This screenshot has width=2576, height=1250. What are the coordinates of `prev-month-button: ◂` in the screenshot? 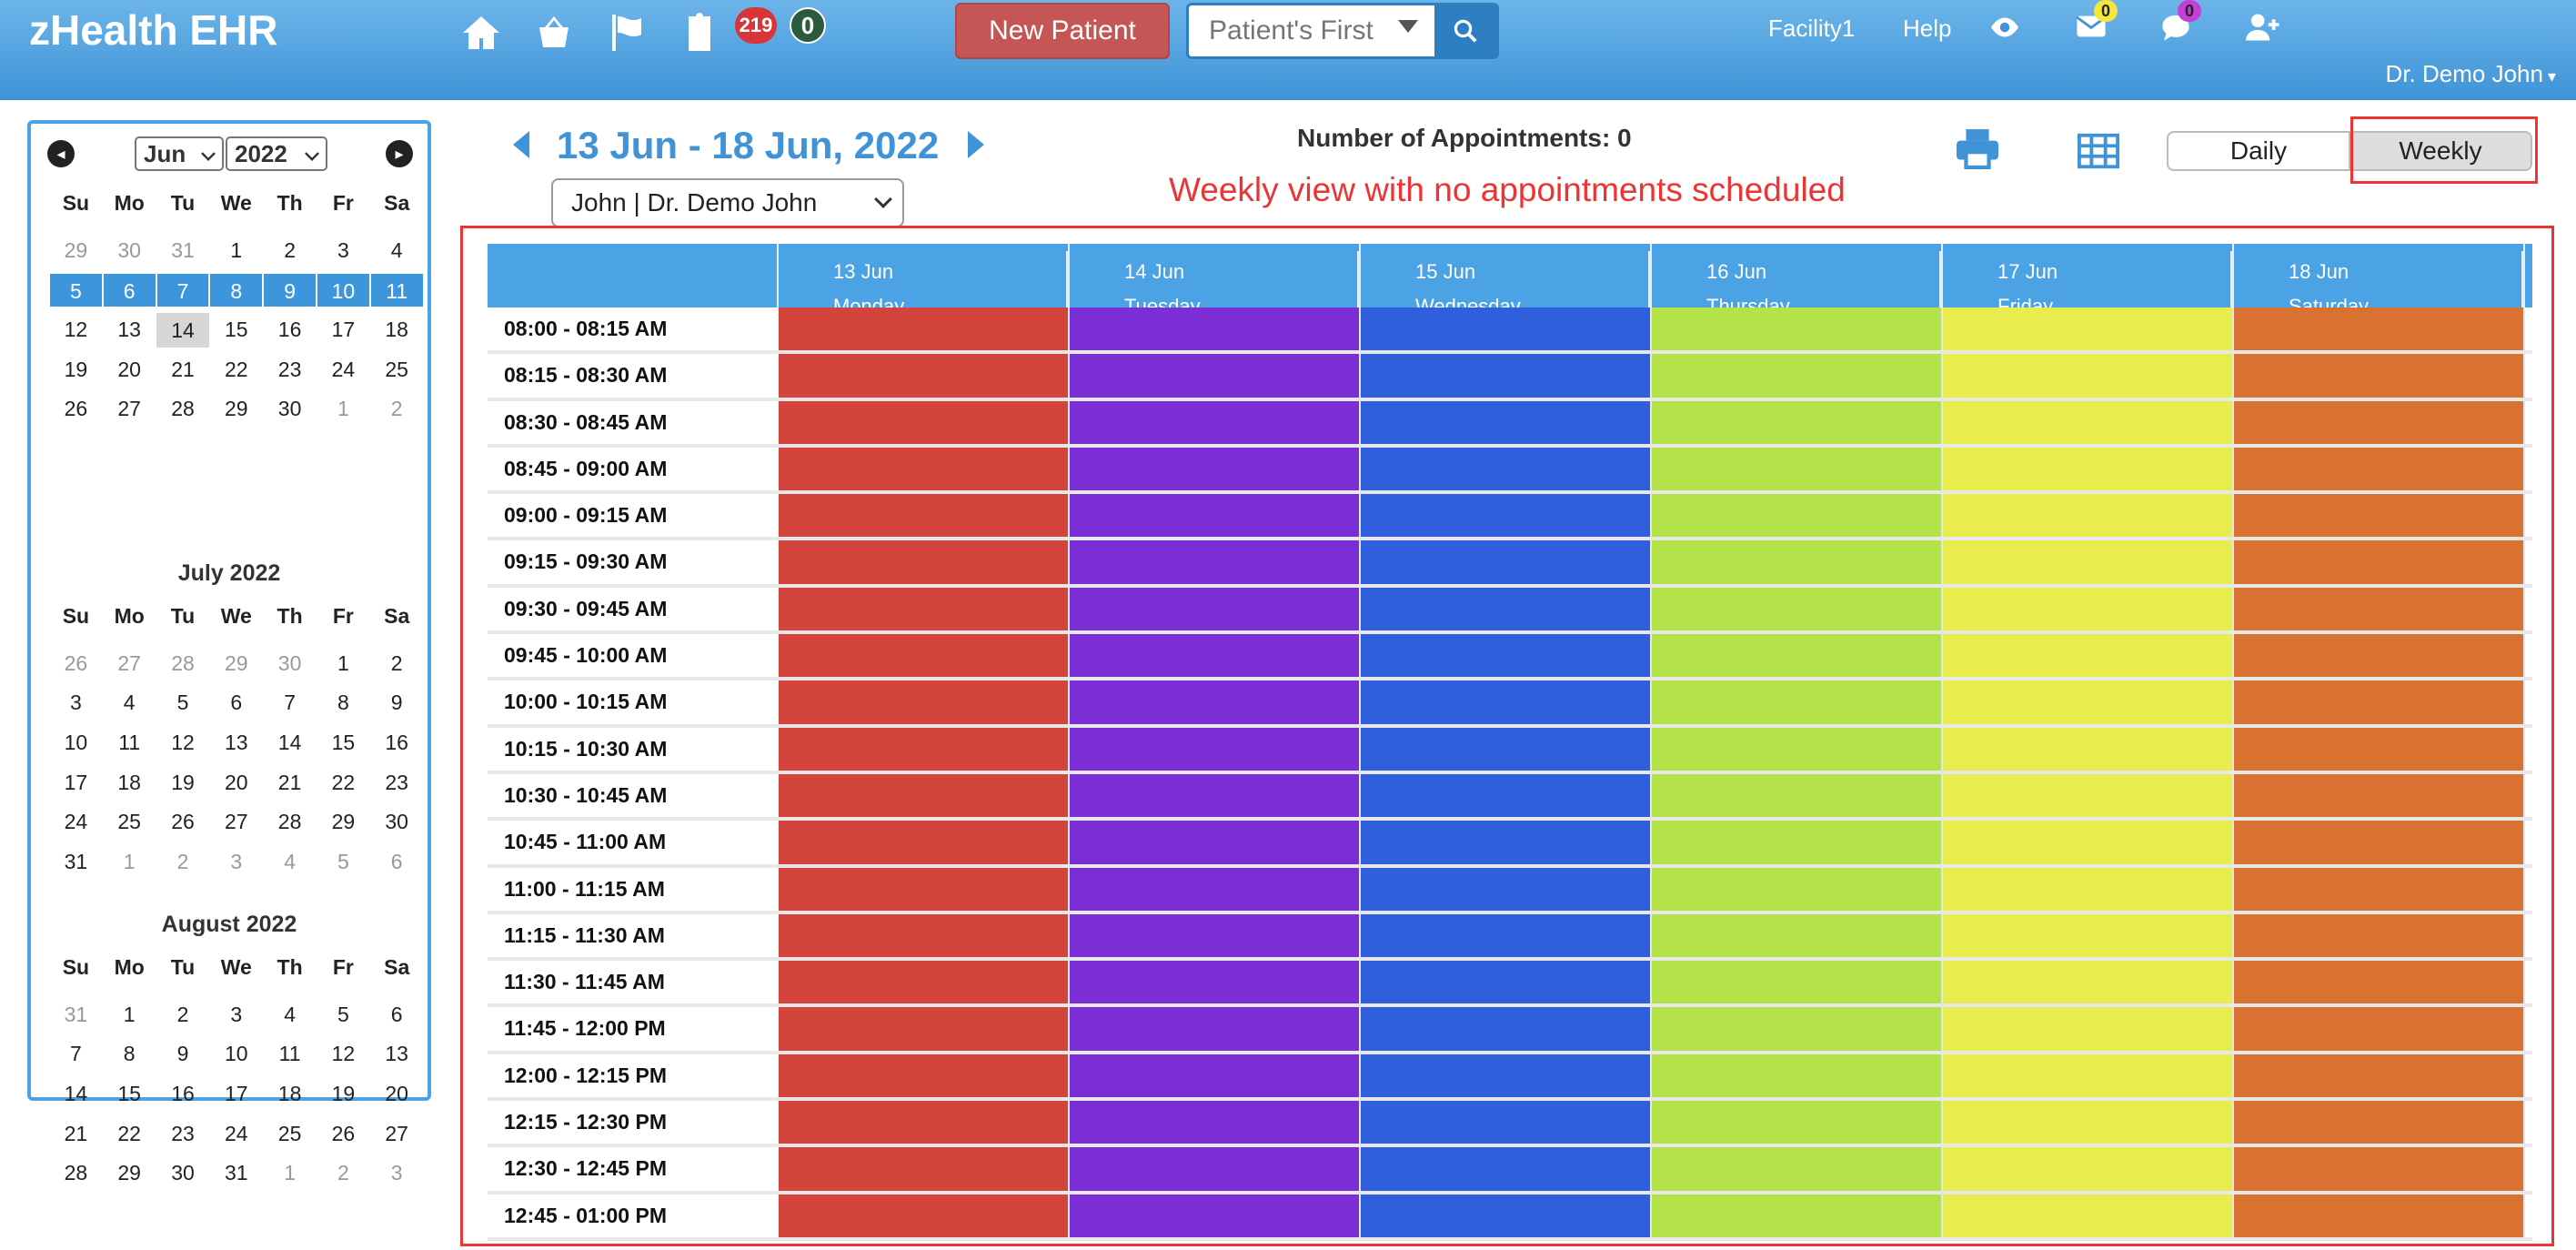 It's located at (61, 153).